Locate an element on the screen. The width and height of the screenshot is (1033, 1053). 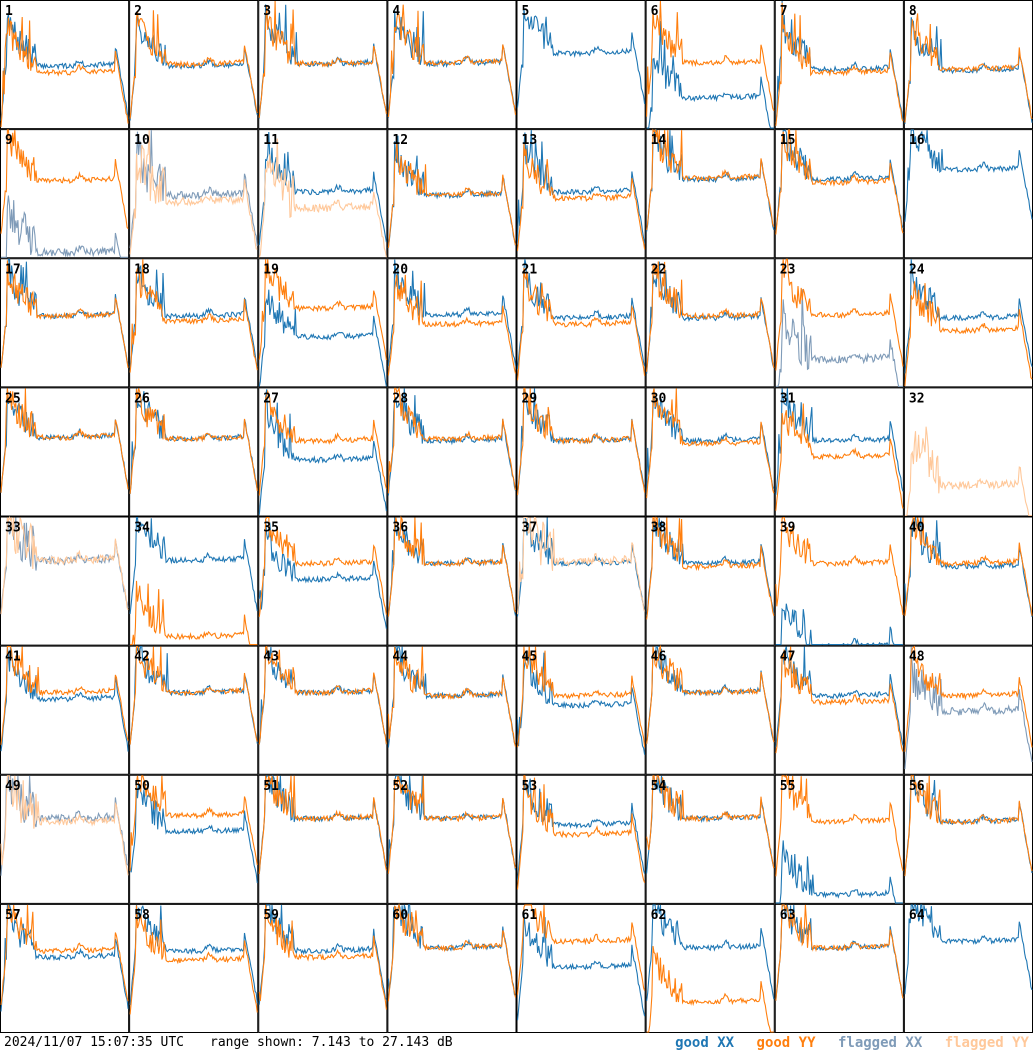
panel-58: 58 is located at coordinates (194, 968).